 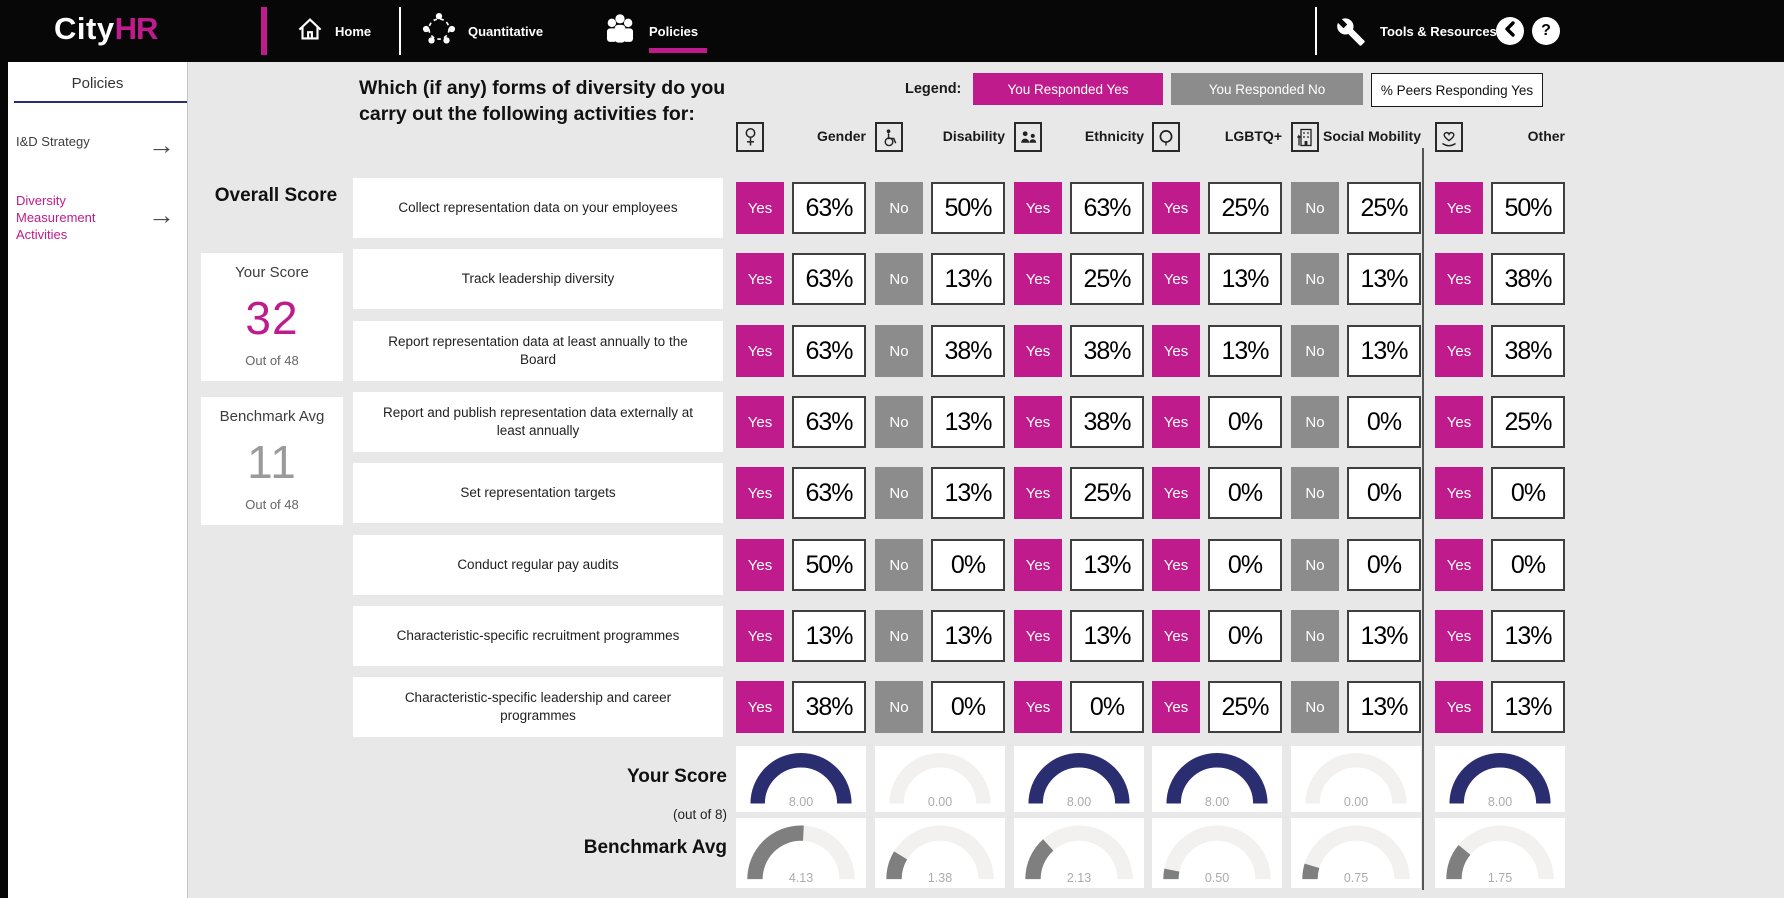 I want to click on nav-active-underline, so click(x=678, y=50).